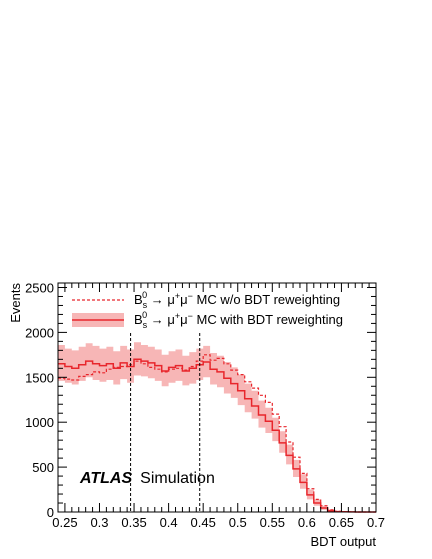 This screenshot has width=432, height=559. Describe the element at coordinates (169, 522) in the screenshot. I see `x-tick-label: 0.4` at that location.